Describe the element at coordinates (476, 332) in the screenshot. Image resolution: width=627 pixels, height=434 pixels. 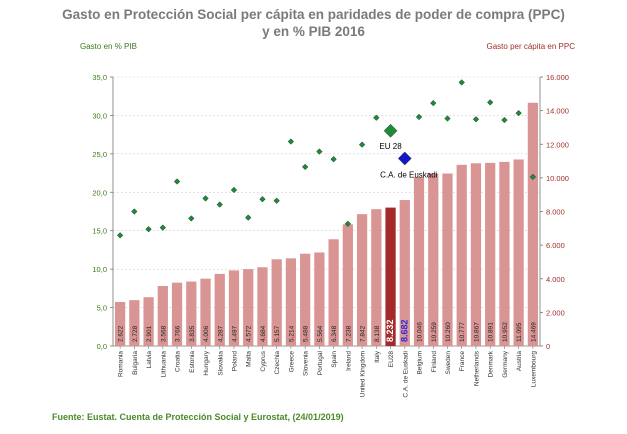
I see `bar-data-label: 10.867` at that location.